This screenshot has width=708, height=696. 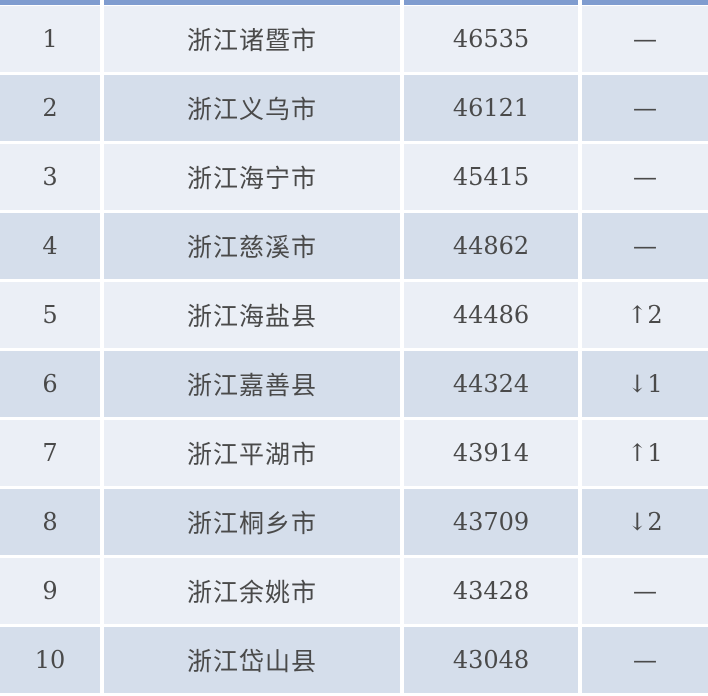 I want to click on city-cell: 浙江海宁市, so click(x=252, y=177).